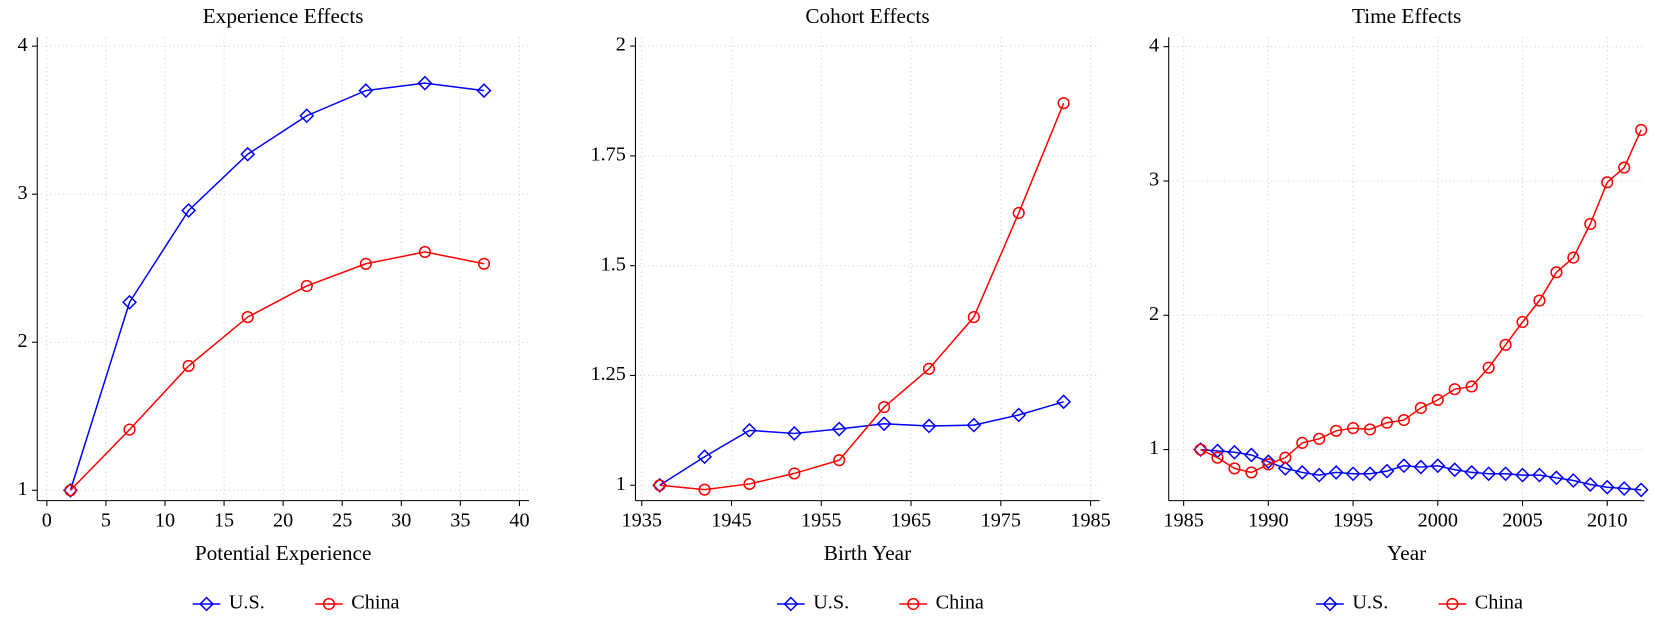 The image size is (1669, 621). What do you see at coordinates (960, 603) in the screenshot?
I see `legend-label: China` at bounding box center [960, 603].